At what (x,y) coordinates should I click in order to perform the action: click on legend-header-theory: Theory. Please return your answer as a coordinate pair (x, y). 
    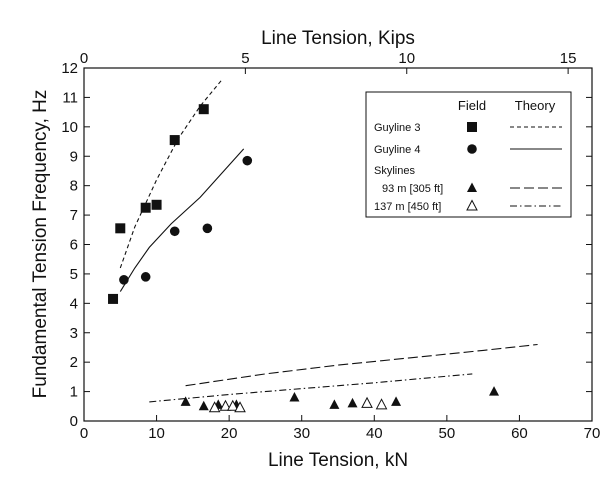
    Looking at the image, I should click on (535, 105).